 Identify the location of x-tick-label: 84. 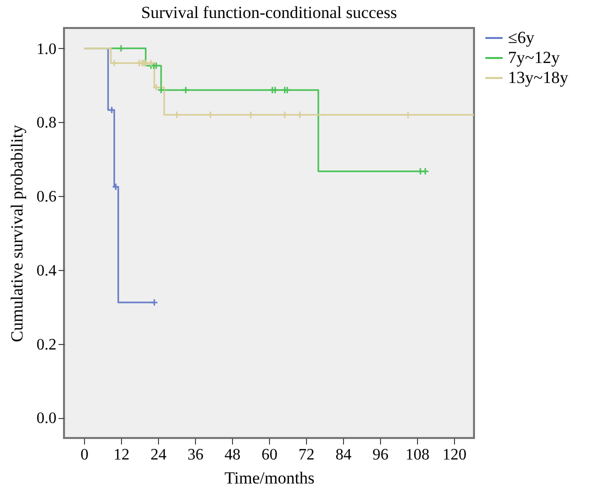
(343, 455).